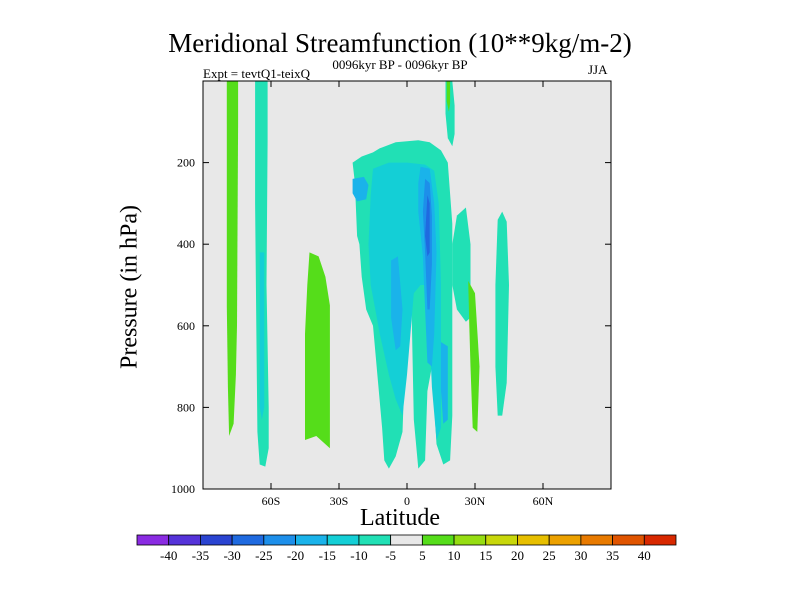 Image resolution: width=800 pixels, height=600 pixels. What do you see at coordinates (271, 501) in the screenshot?
I see `x-tick-label: 60S` at bounding box center [271, 501].